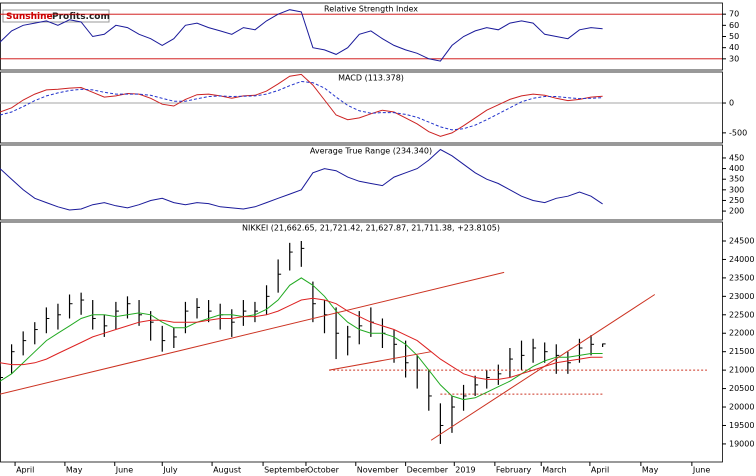  I want to click on panel-frame, so click(361, 107).